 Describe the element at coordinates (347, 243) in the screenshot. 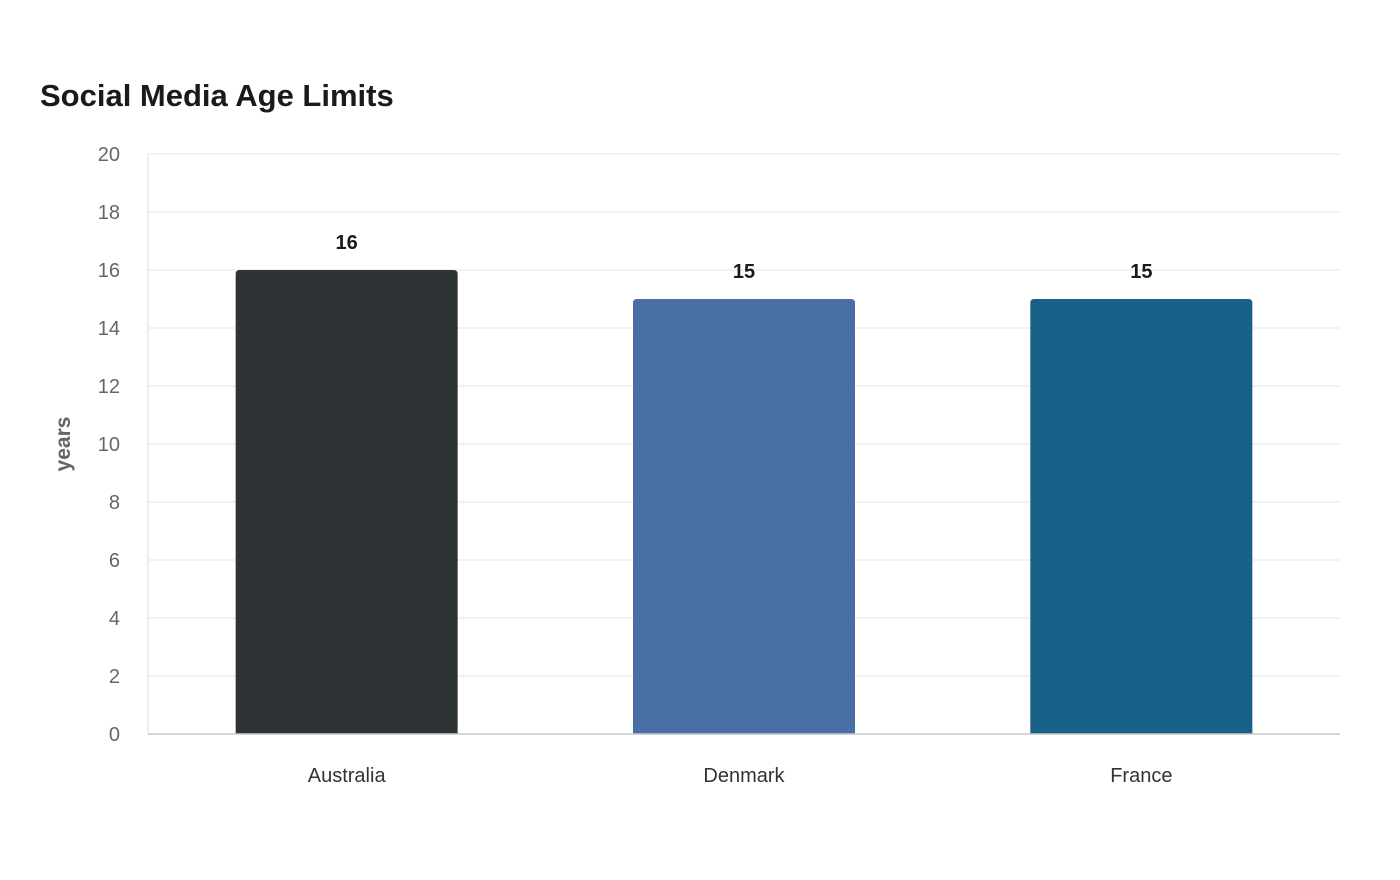

I see `data-label-australia: 16` at that location.